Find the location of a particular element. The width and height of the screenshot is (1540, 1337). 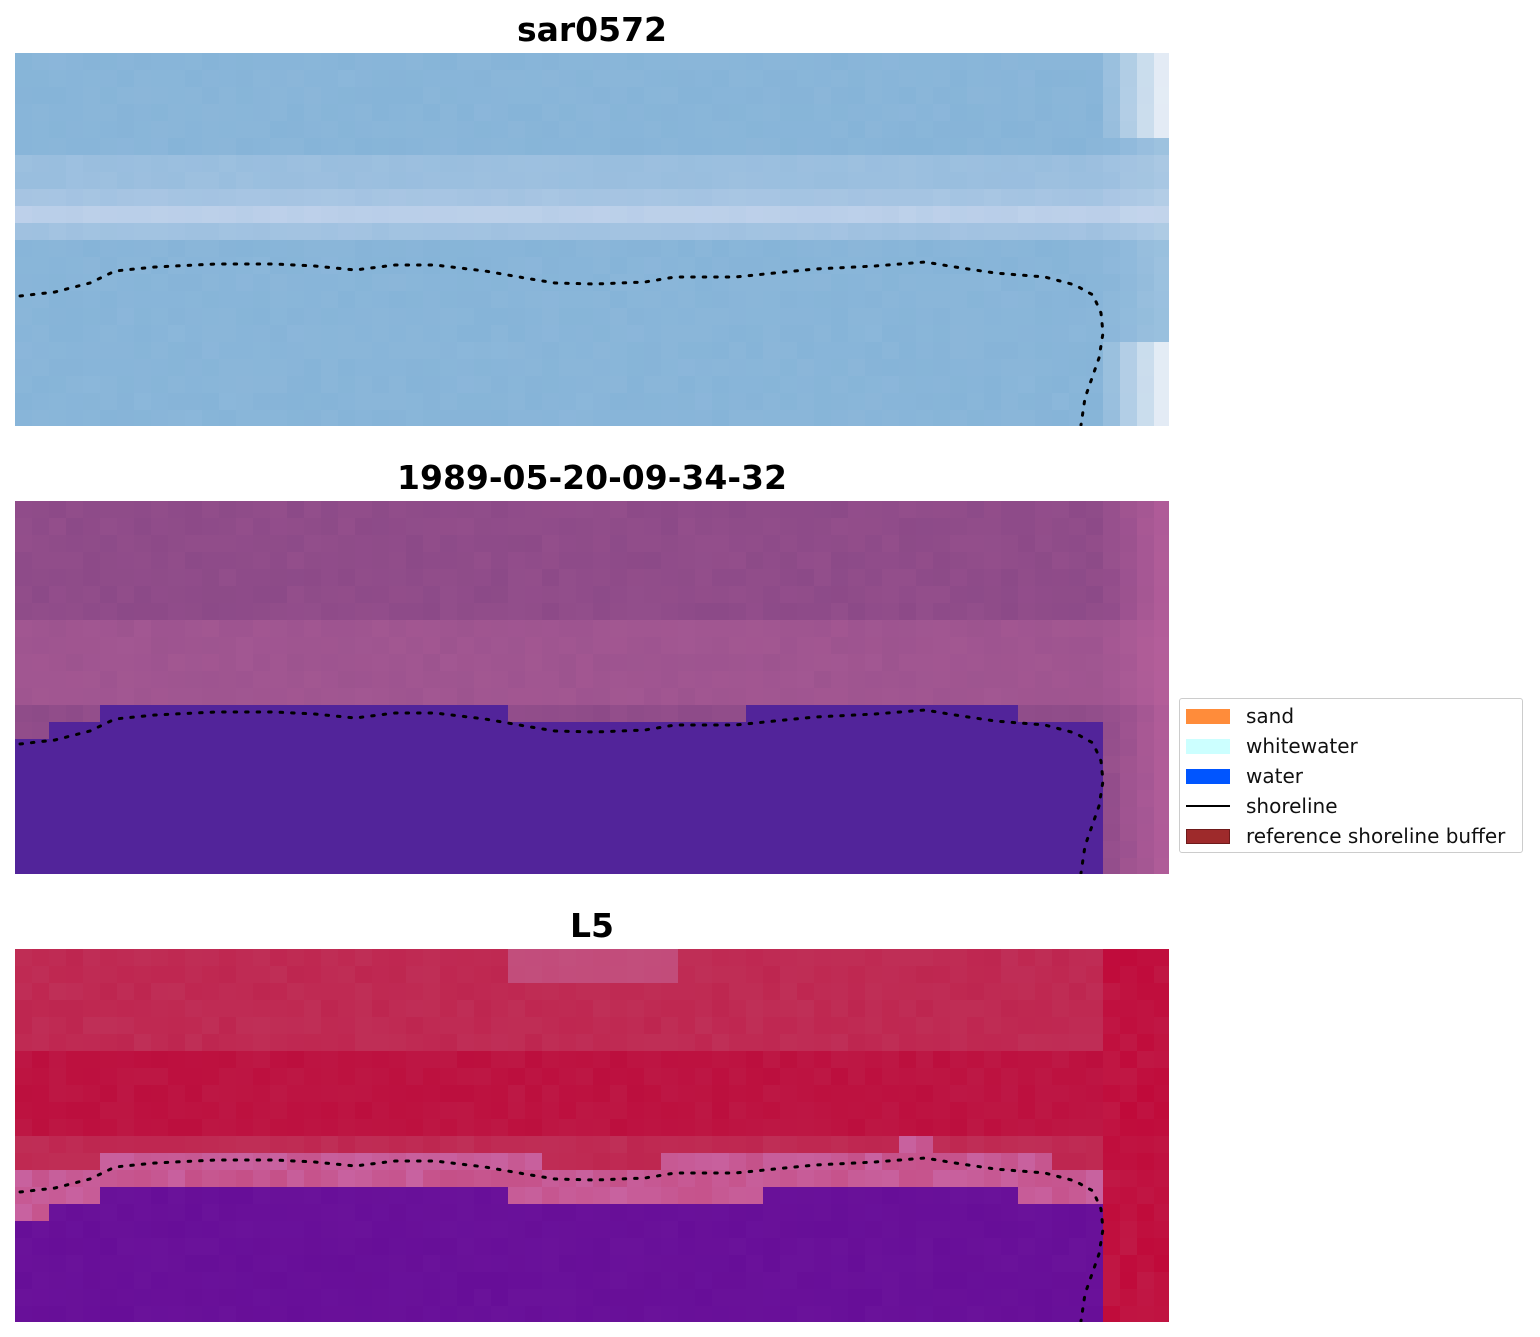

legend-item-shoreline: shoreline is located at coordinates (1262, 806).